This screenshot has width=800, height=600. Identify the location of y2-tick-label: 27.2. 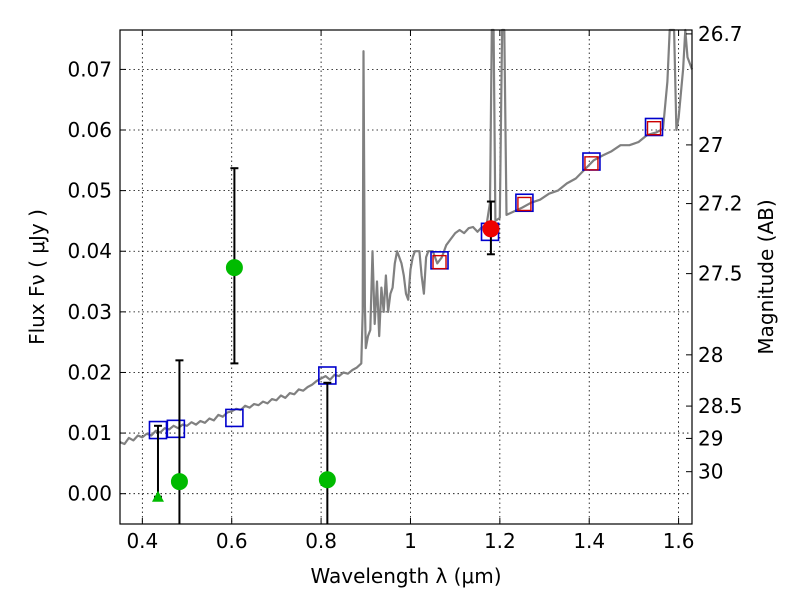
(720, 204).